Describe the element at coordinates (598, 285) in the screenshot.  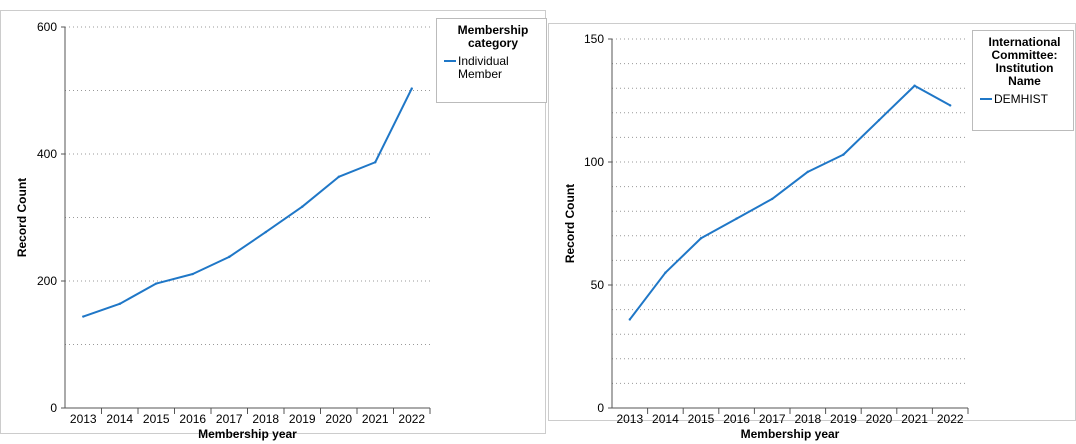
I see `y-tick-label: 50` at that location.